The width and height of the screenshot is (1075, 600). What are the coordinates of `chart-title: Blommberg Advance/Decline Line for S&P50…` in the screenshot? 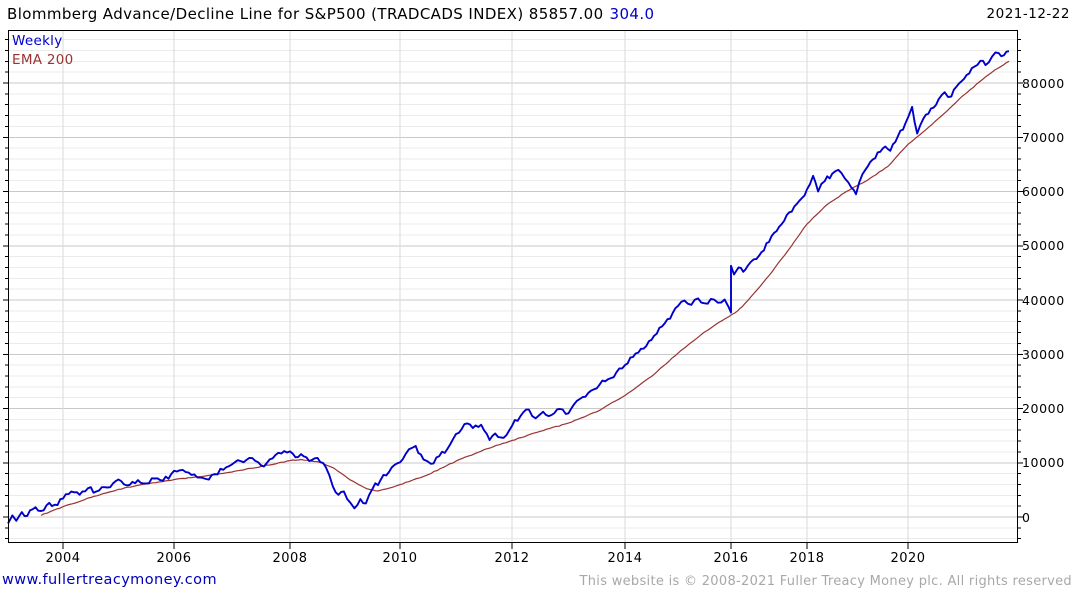 It's located at (305, 14).